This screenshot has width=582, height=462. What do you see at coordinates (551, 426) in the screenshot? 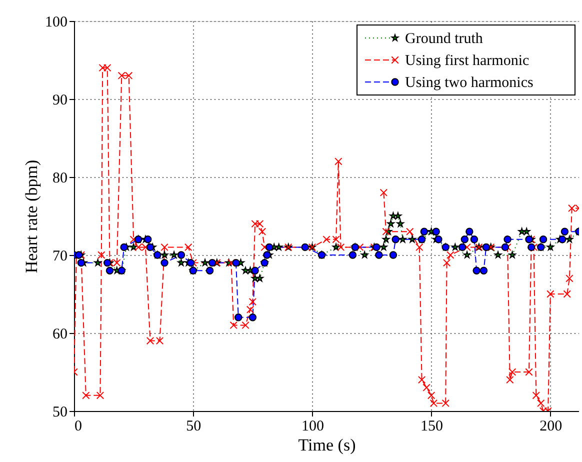
I see `x-tick-label: 200` at bounding box center [551, 426].